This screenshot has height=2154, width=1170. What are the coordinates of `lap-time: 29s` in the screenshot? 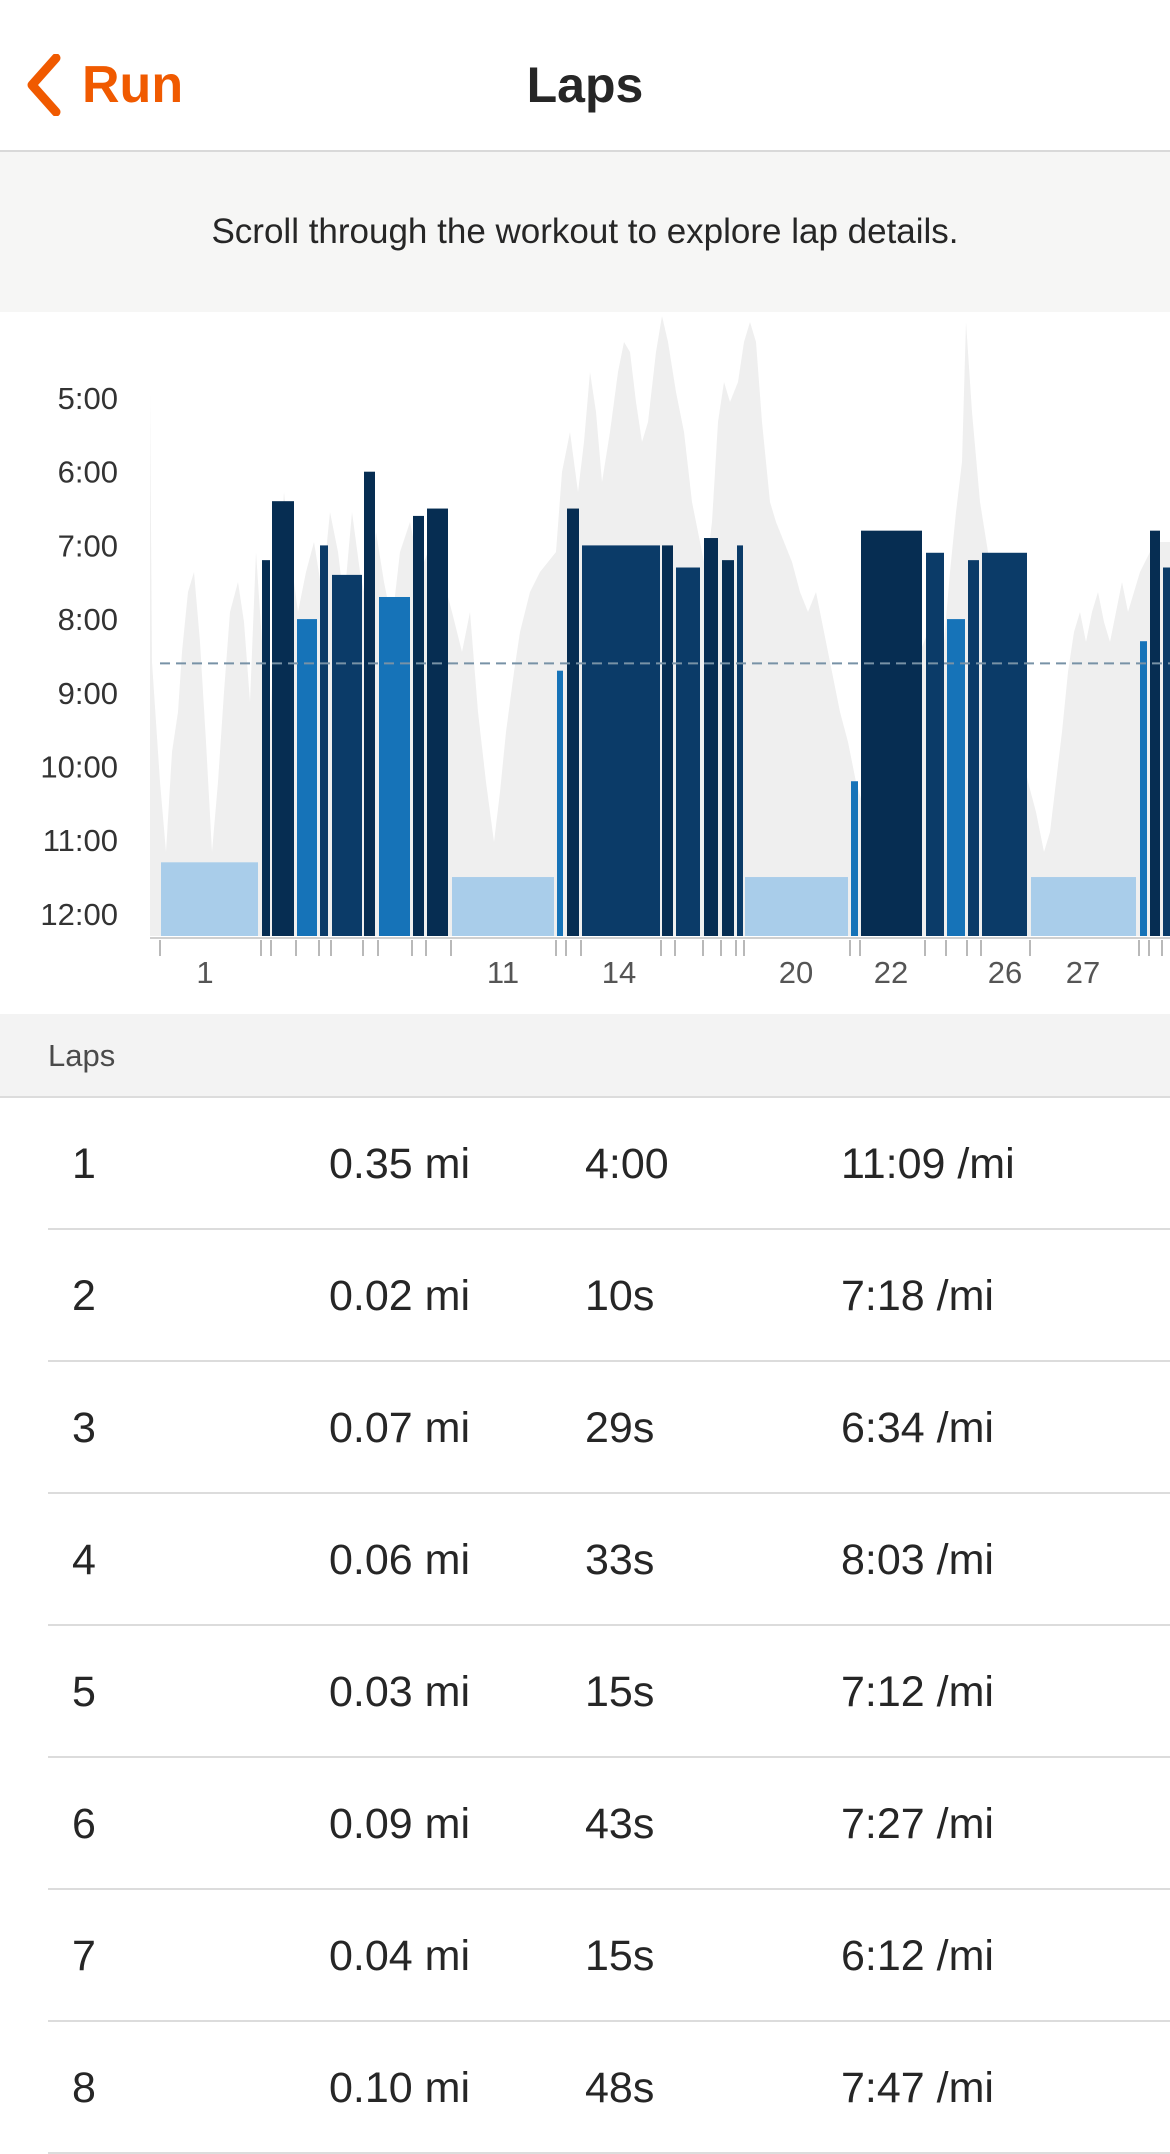 It's located at (620, 1428).